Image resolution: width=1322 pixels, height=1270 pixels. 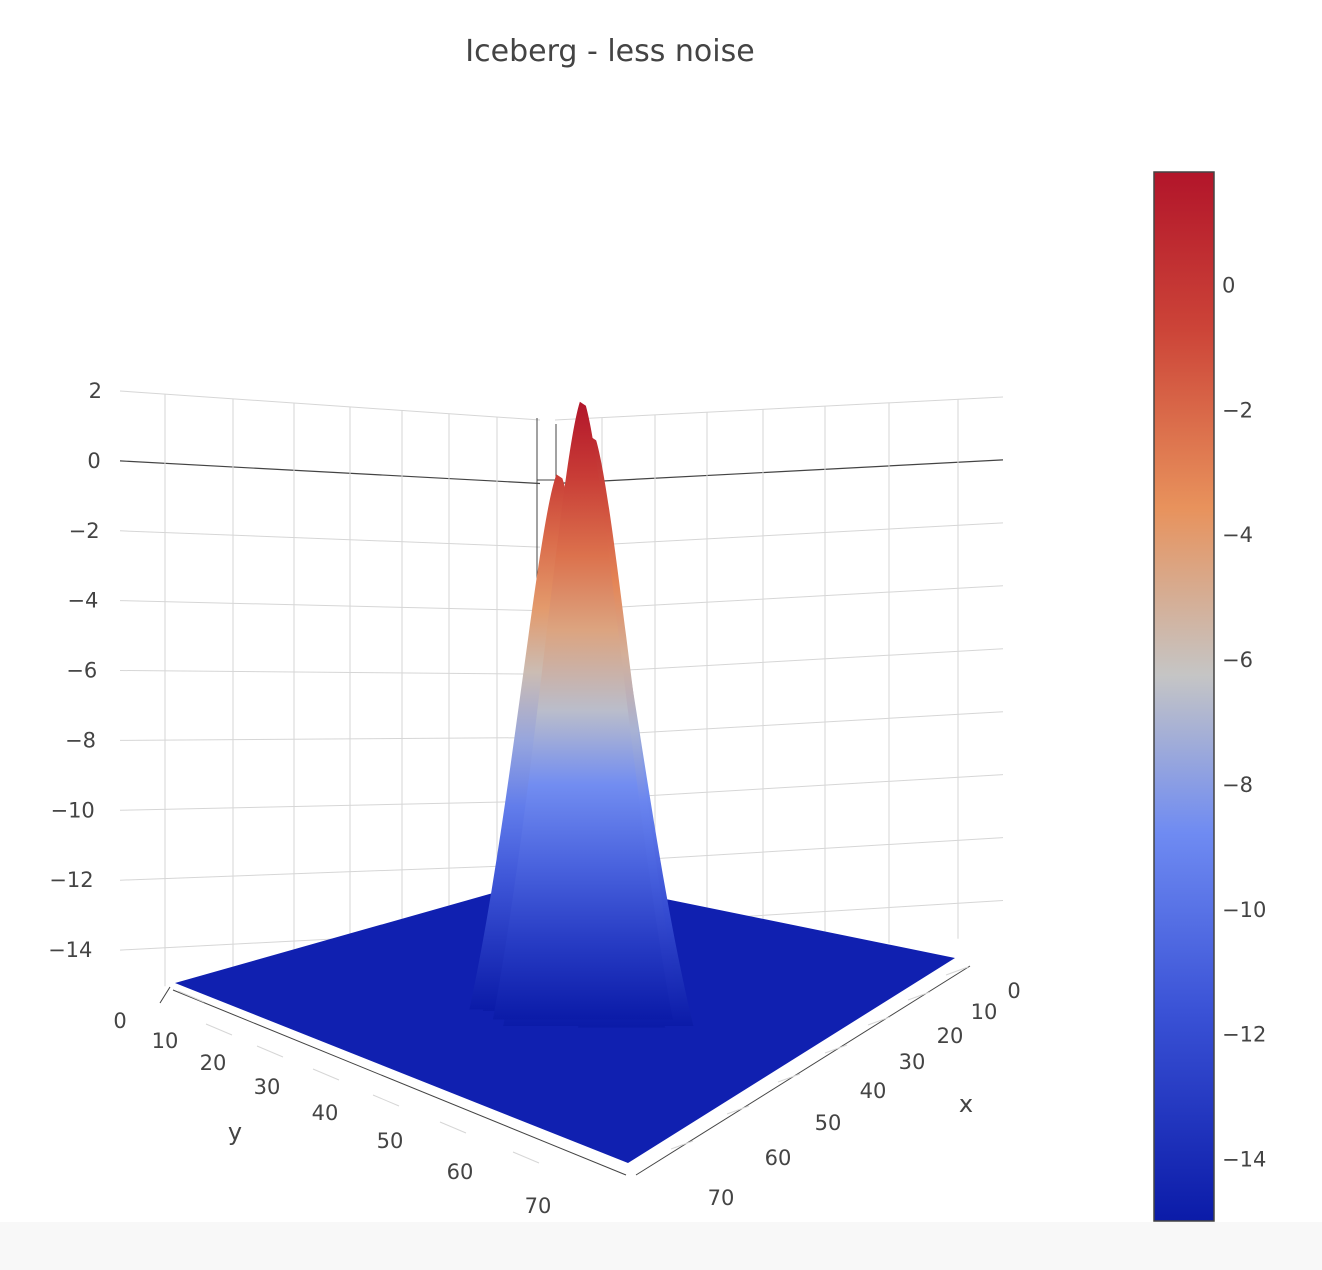 What do you see at coordinates (609, 51) in the screenshot?
I see `chart-title: Iceberg - less noise` at bounding box center [609, 51].